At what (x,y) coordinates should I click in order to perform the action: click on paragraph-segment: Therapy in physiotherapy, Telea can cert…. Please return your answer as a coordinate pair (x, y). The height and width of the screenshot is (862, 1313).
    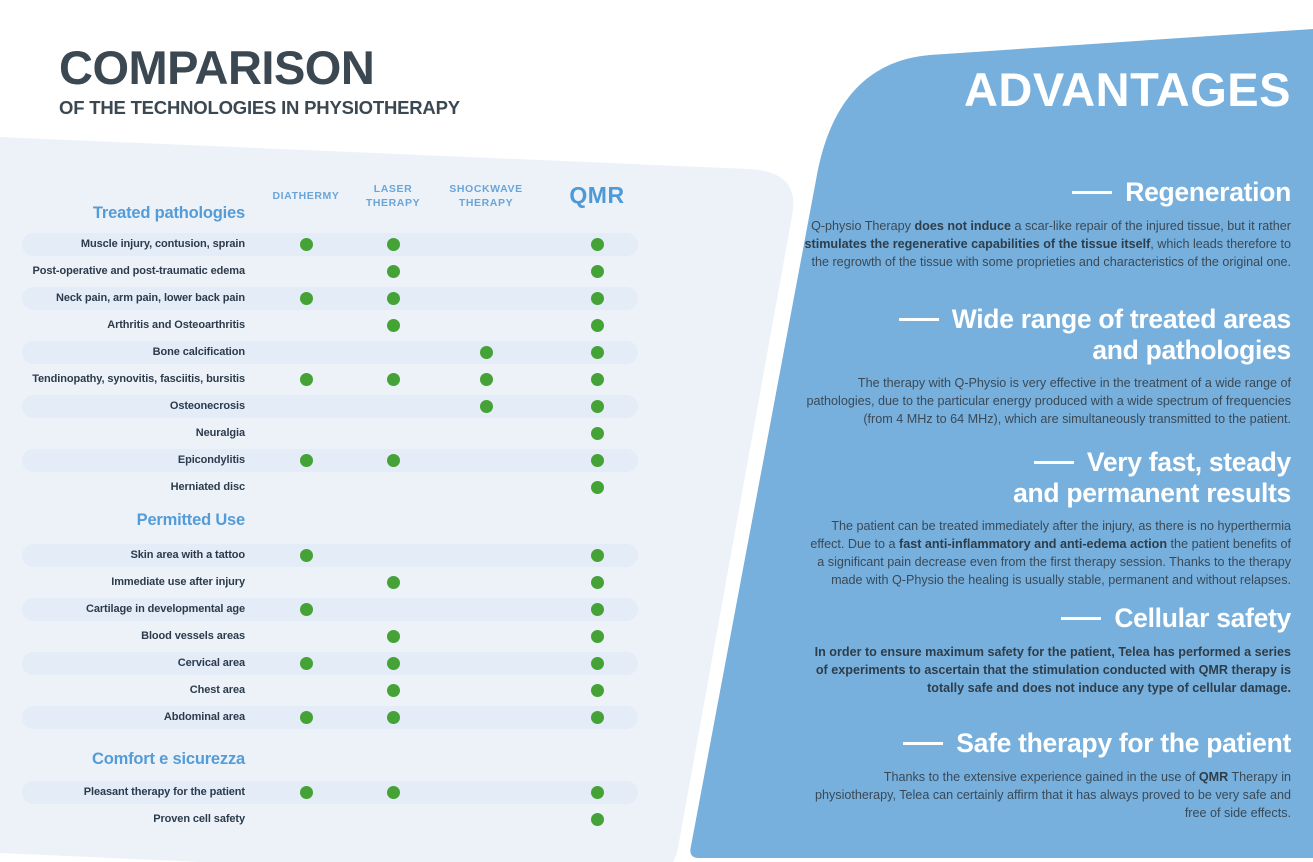
    Looking at the image, I should click on (1052, 794).